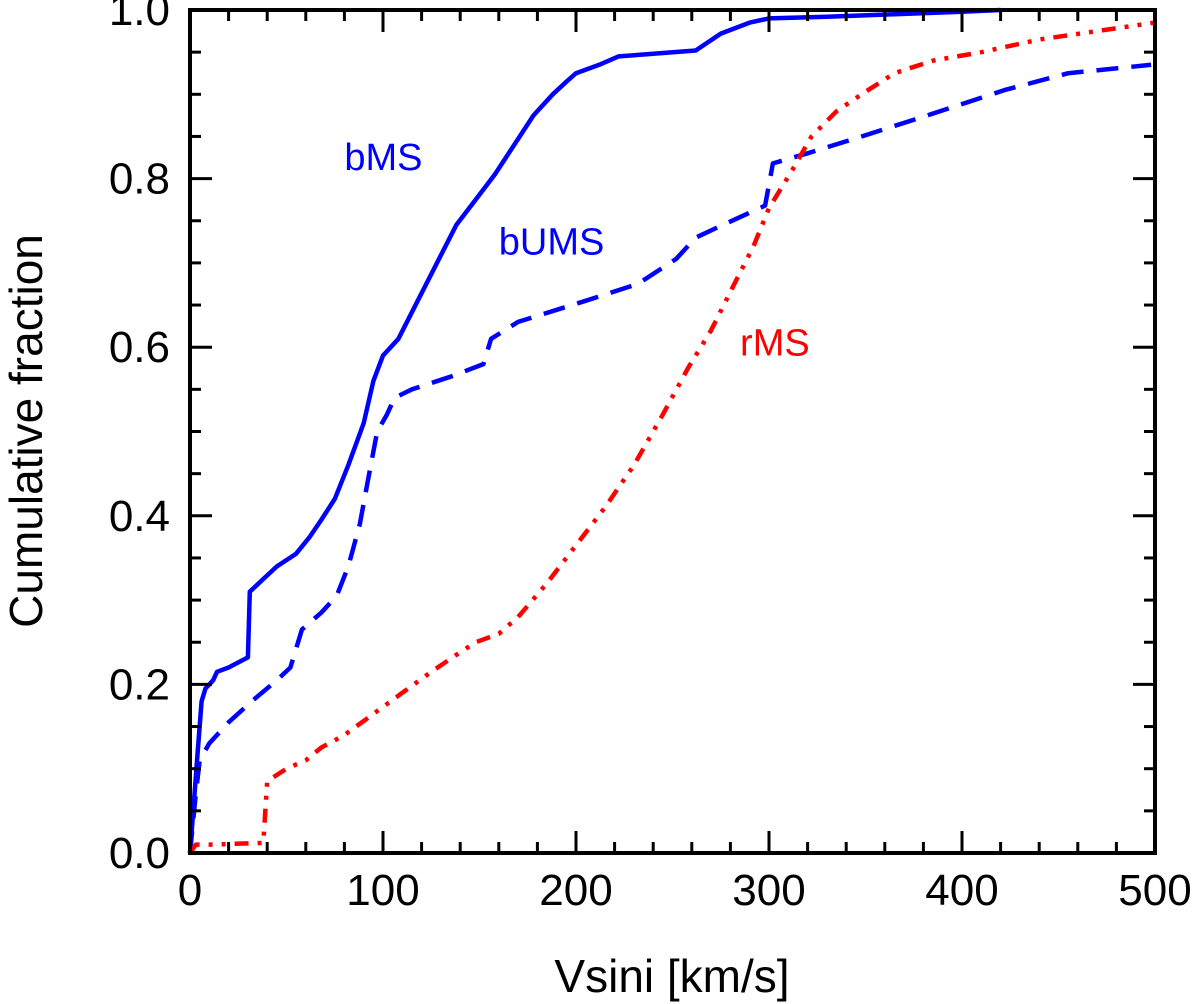  What do you see at coordinates (768, 890) in the screenshot?
I see `x-tick-label: 300` at bounding box center [768, 890].